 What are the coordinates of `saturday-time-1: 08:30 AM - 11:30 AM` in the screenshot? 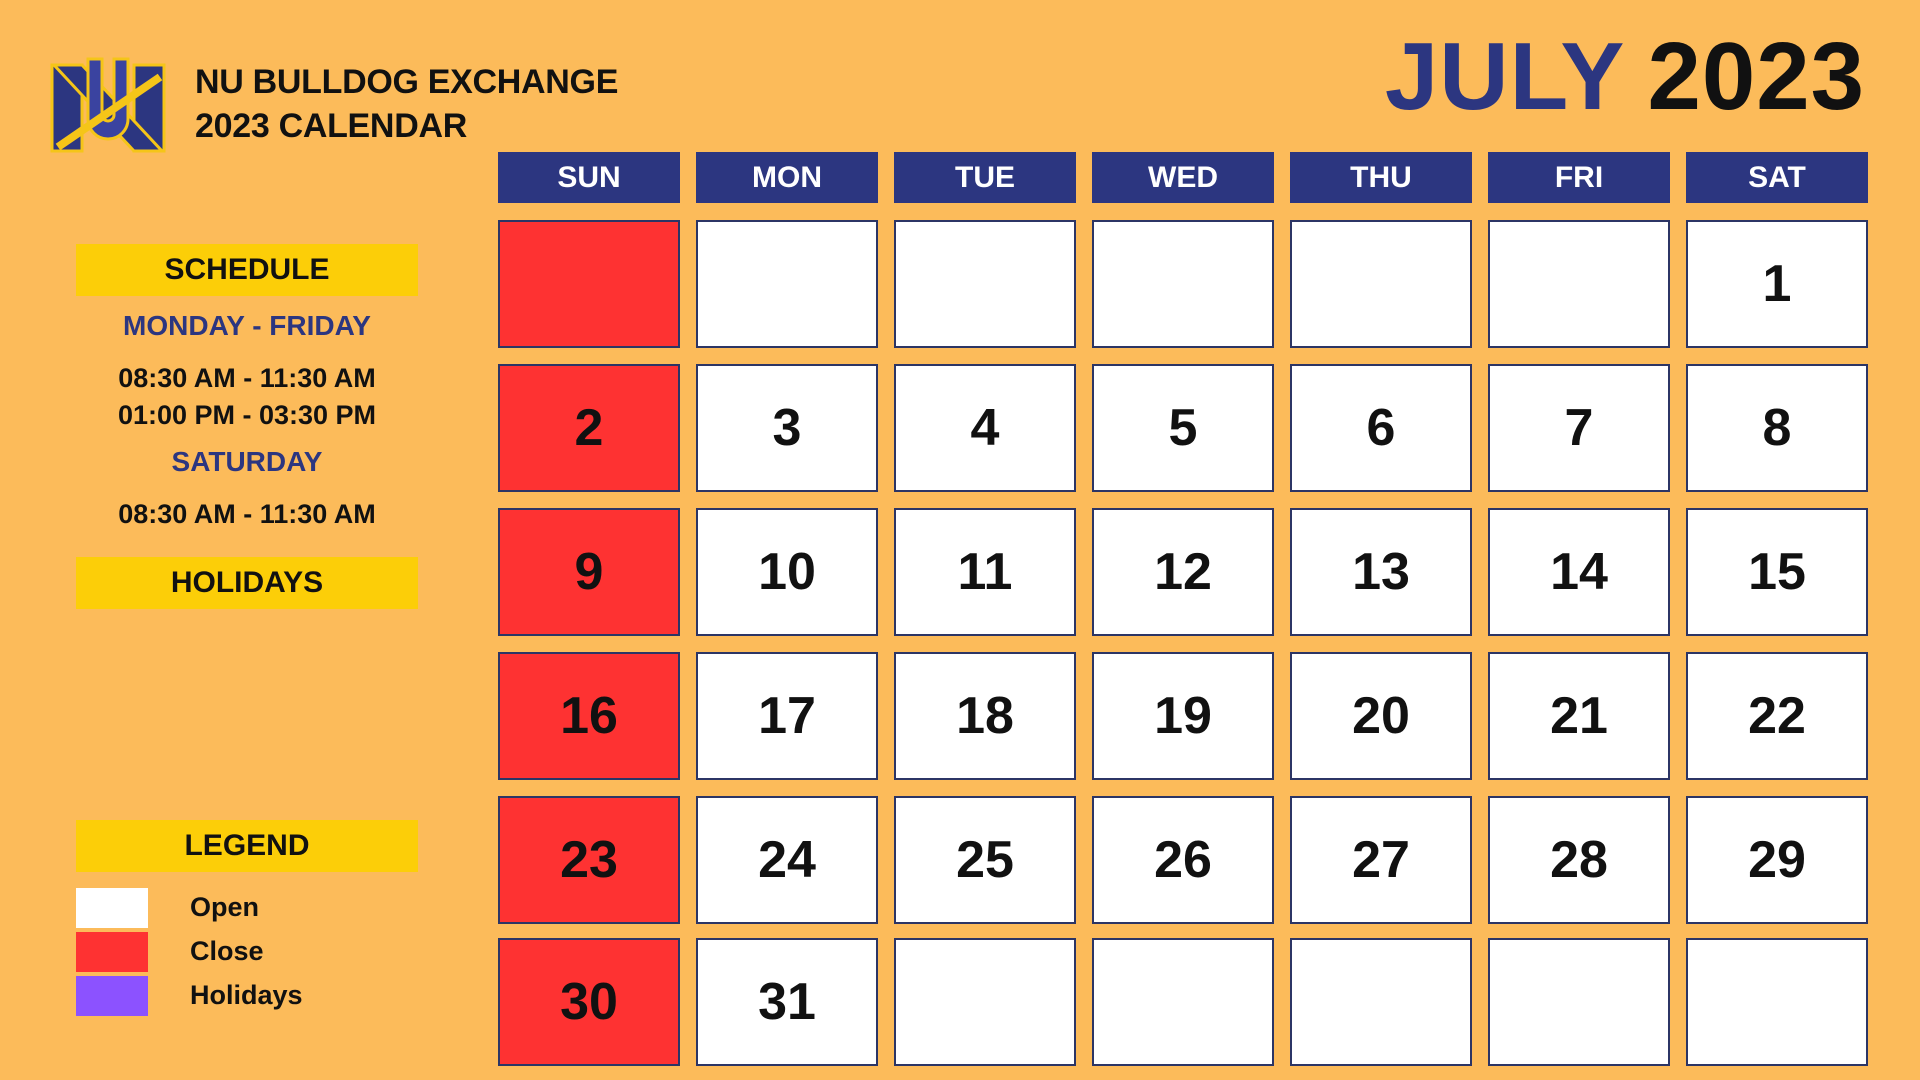 It's located at (247, 514).